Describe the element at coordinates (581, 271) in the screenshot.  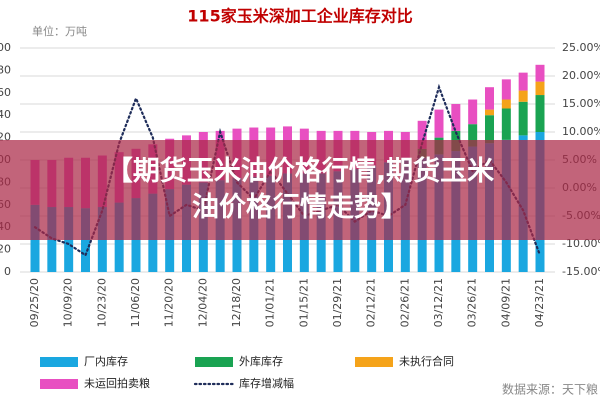
I see `y2-tick-label: -15.00%` at that location.